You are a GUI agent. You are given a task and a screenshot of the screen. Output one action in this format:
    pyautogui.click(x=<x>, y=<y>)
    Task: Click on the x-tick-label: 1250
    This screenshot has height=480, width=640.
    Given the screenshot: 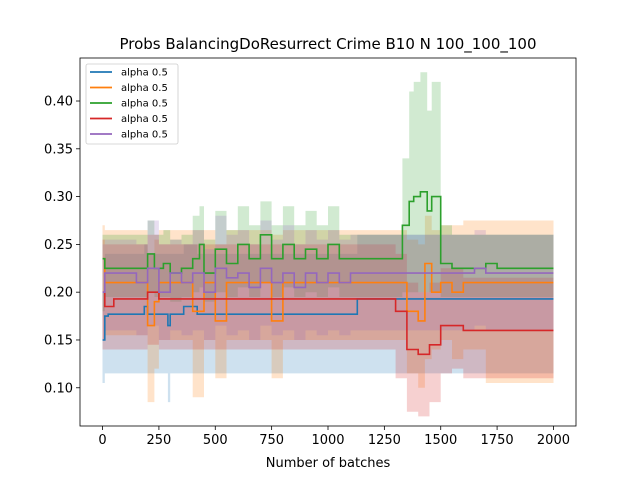 What is the action you would take?
    pyautogui.click(x=384, y=440)
    